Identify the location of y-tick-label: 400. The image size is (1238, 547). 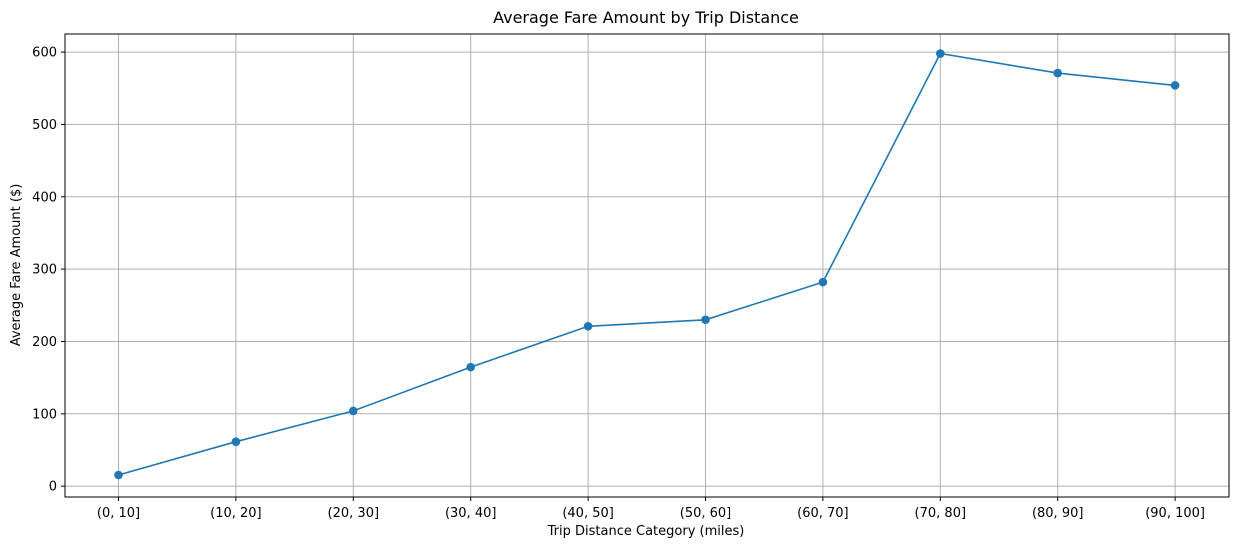
(44, 197).